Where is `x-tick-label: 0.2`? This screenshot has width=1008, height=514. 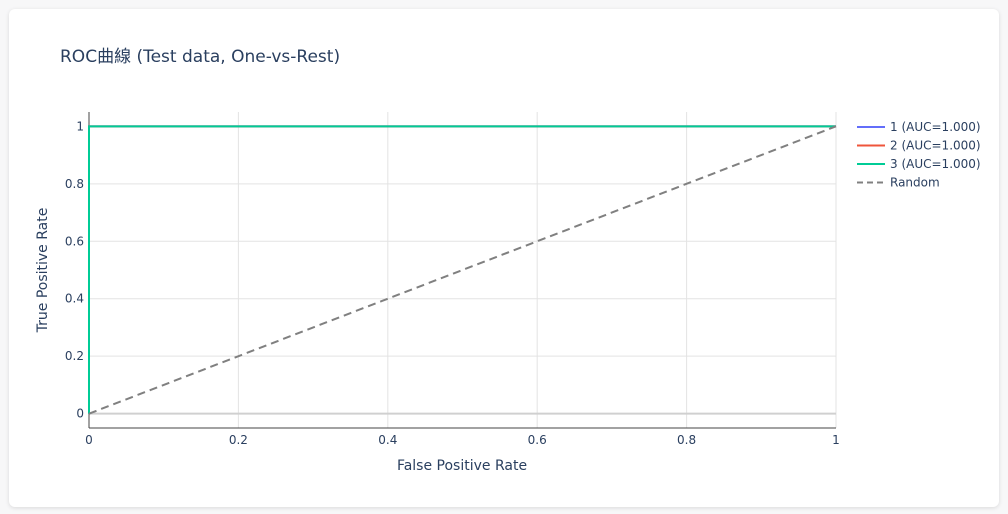
x-tick-label: 0.2 is located at coordinates (238, 440).